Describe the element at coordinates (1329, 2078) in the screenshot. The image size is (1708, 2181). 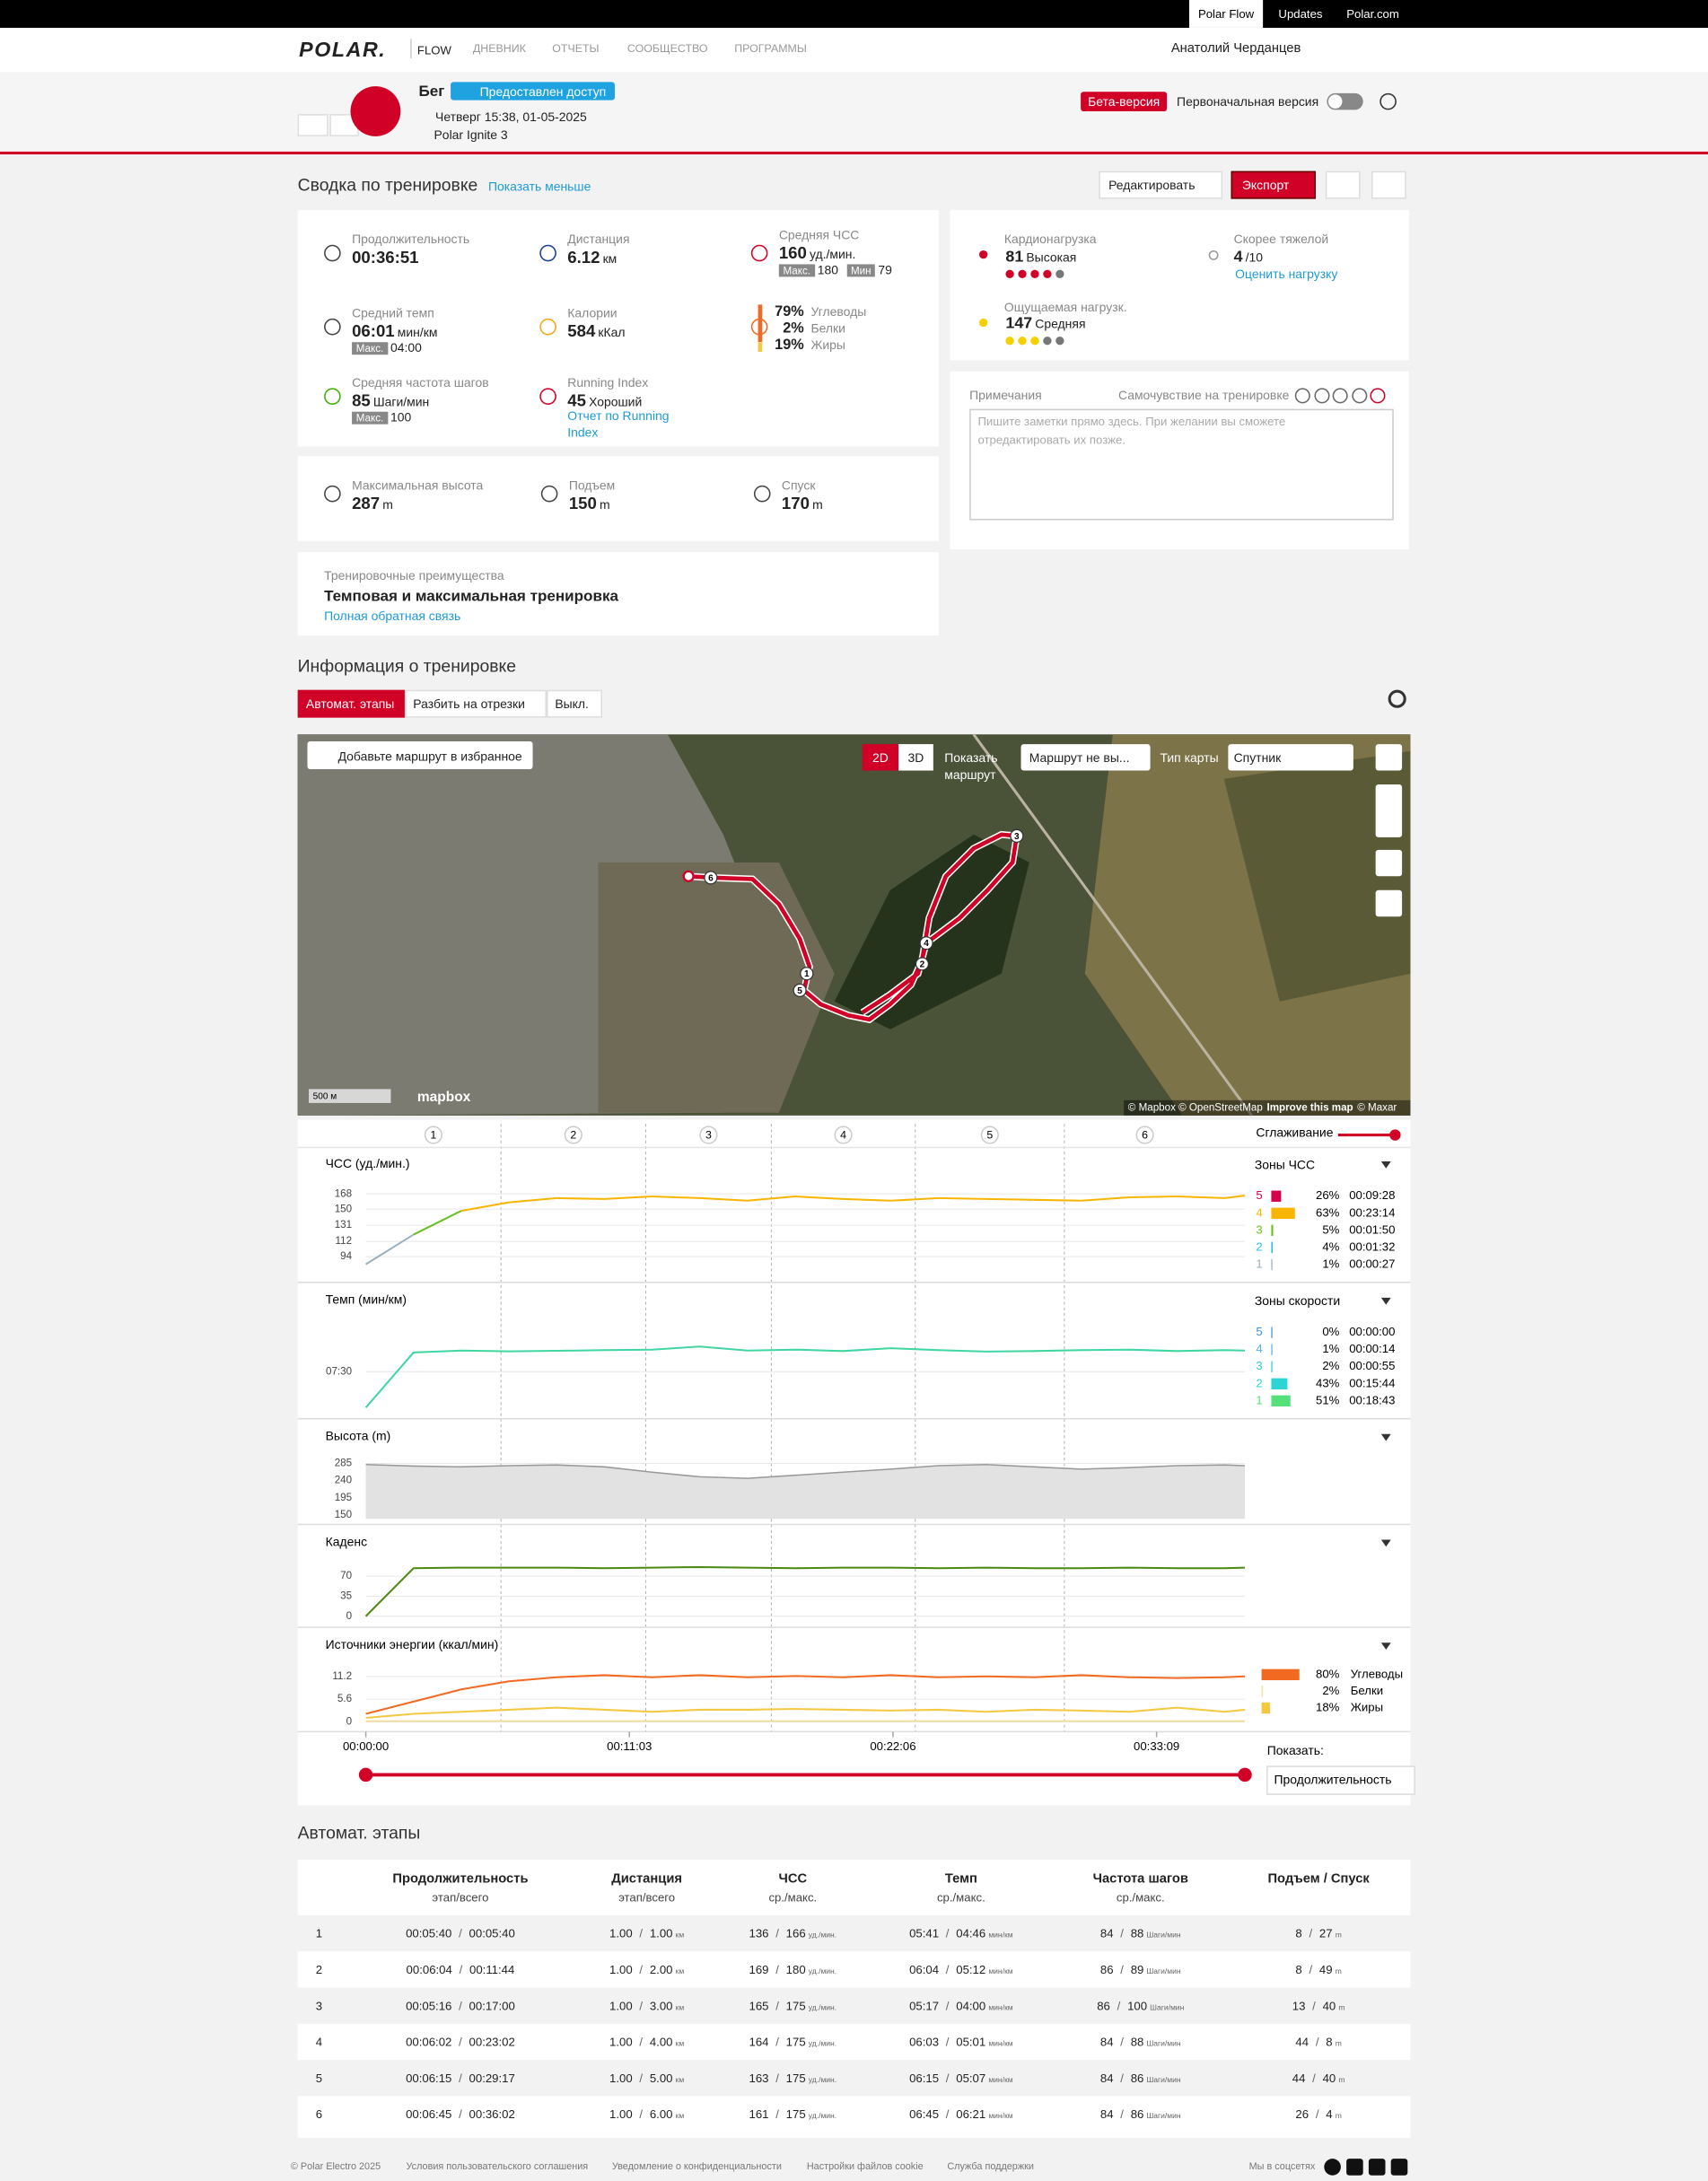
I see `cell-value: 40` at that location.